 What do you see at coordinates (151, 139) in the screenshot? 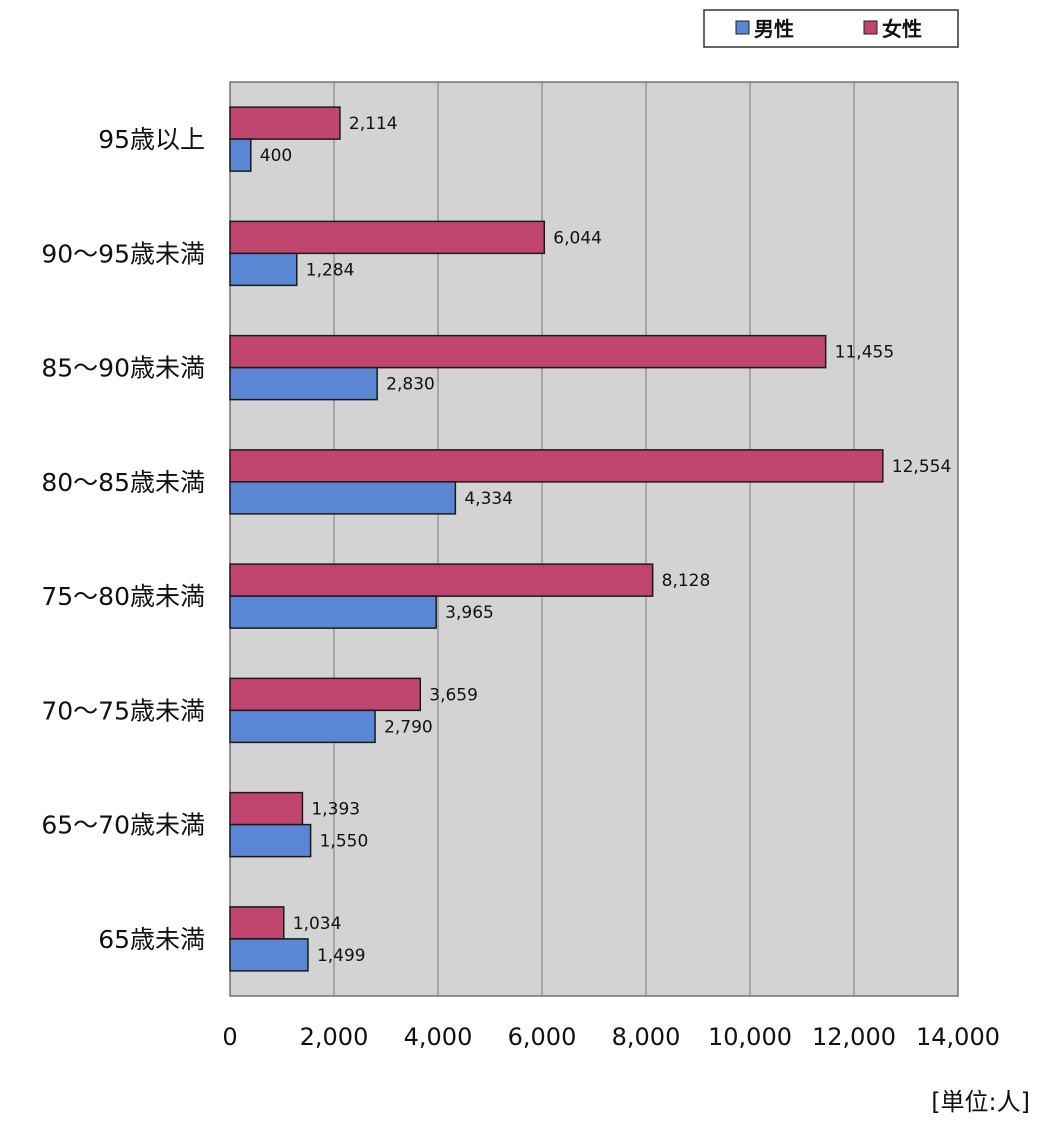
I see `category-label: 95歳以上` at bounding box center [151, 139].